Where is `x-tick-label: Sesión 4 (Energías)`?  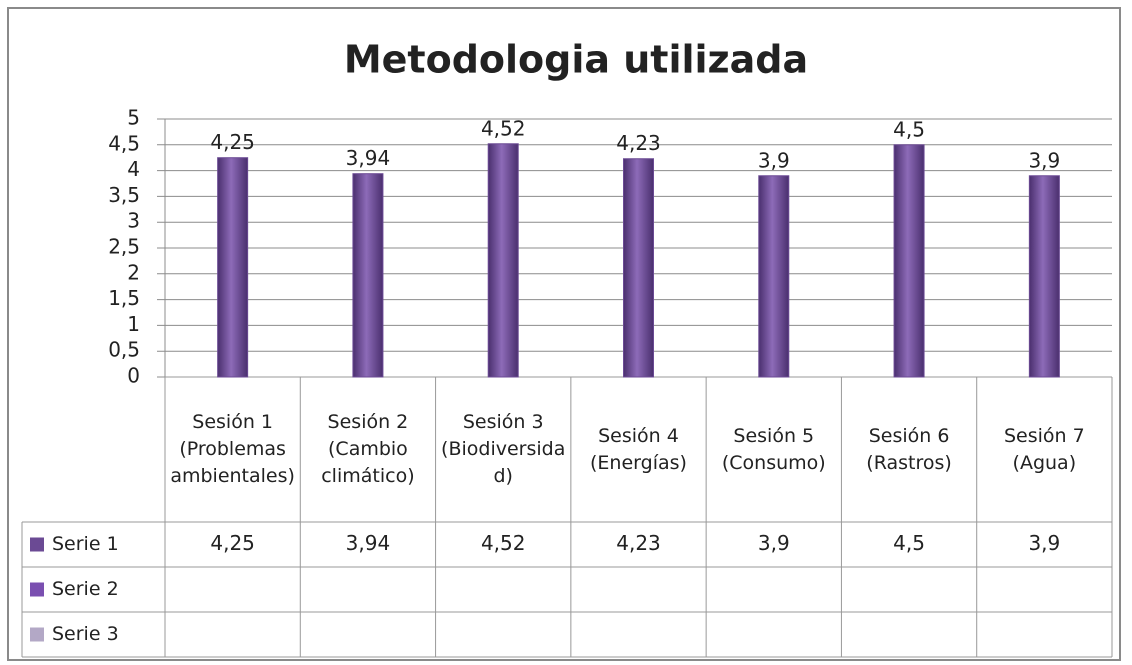
x-tick-label: Sesión 4 (Energías) is located at coordinates (638, 449).